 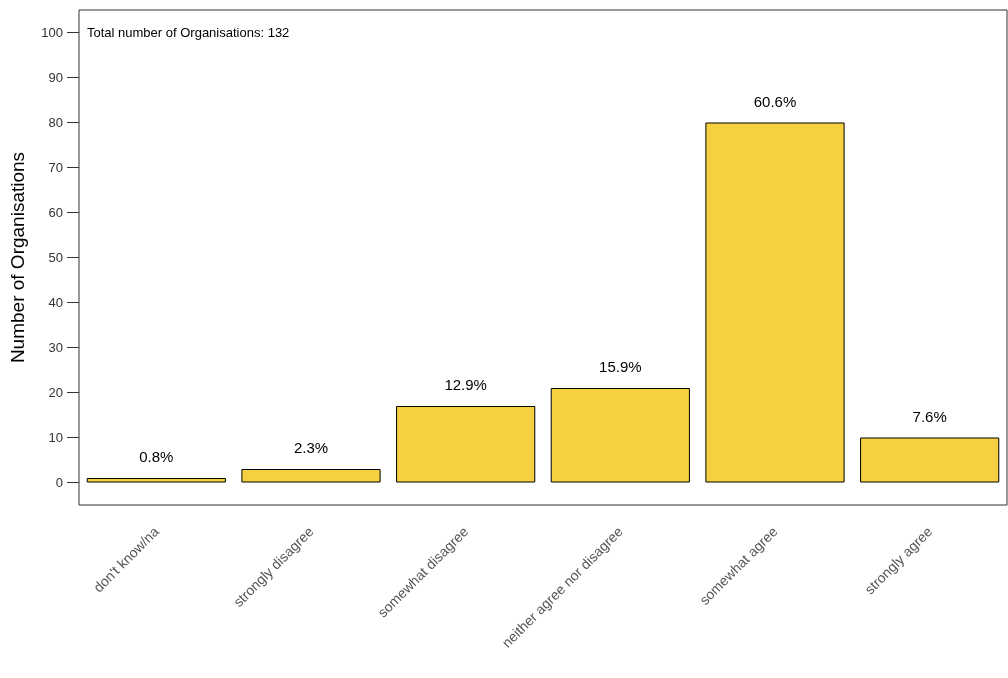 I want to click on annotation: Total number of Organisations: 132, so click(x=188, y=32).